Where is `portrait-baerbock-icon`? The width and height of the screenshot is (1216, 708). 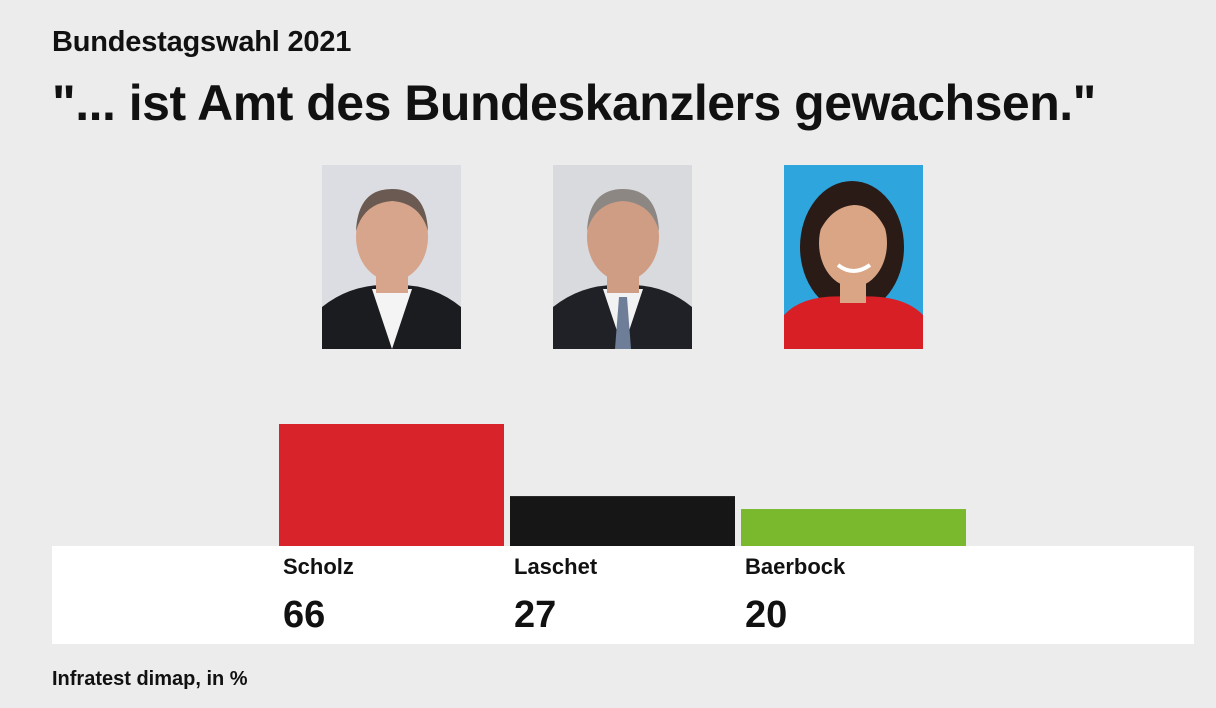 portrait-baerbock-icon is located at coordinates (853, 257).